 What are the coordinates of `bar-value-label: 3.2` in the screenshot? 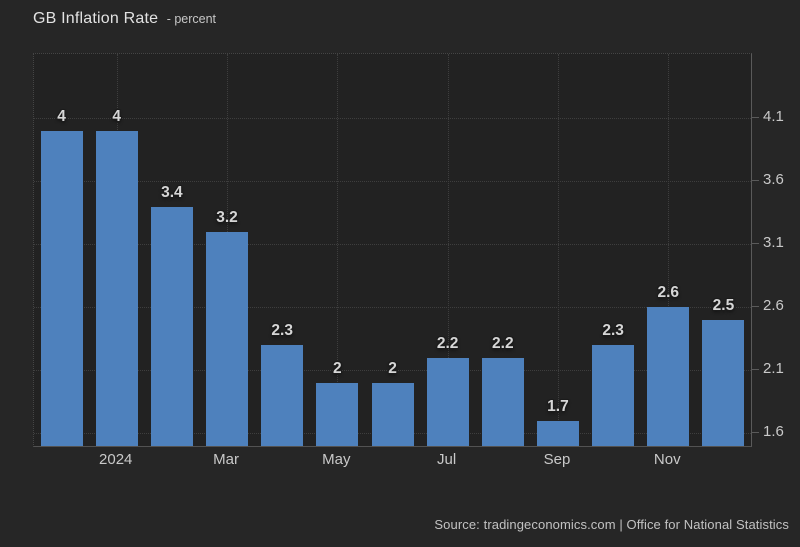 It's located at (227, 217).